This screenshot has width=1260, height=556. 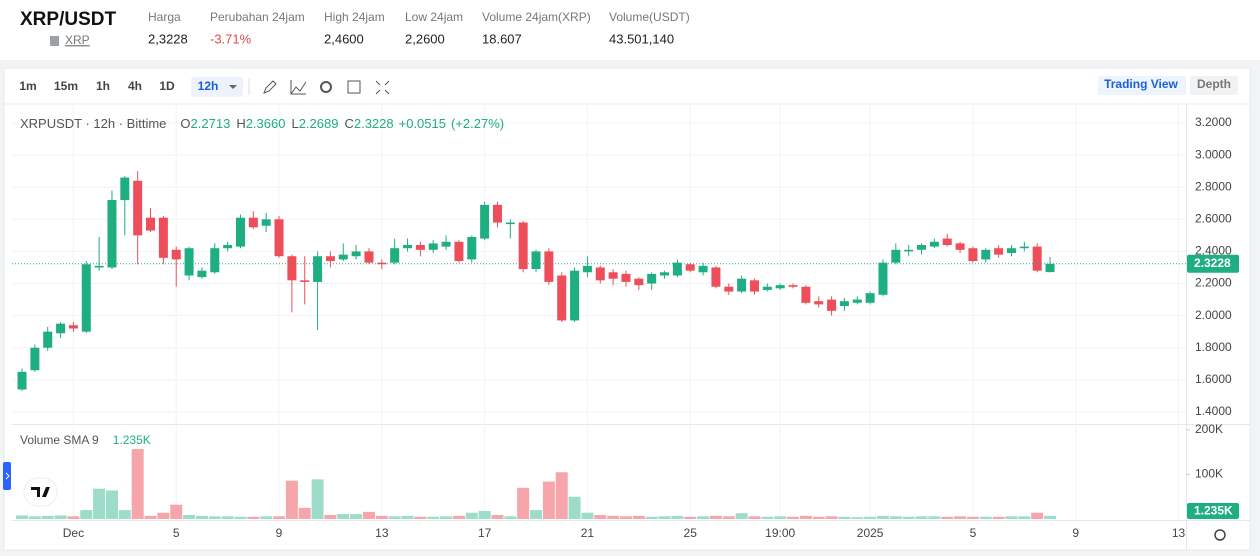 I want to click on y-tick-label: 1.8000, so click(x=1213, y=347).